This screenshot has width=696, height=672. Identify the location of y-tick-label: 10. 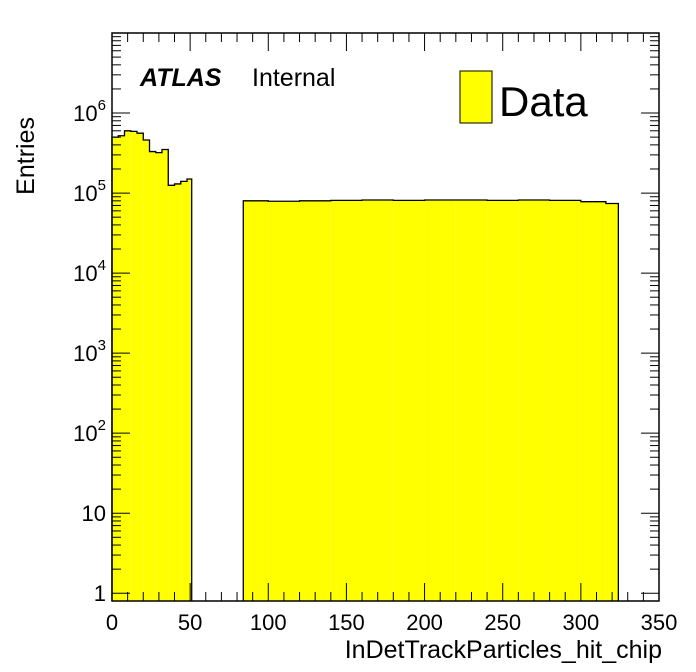
(94, 513).